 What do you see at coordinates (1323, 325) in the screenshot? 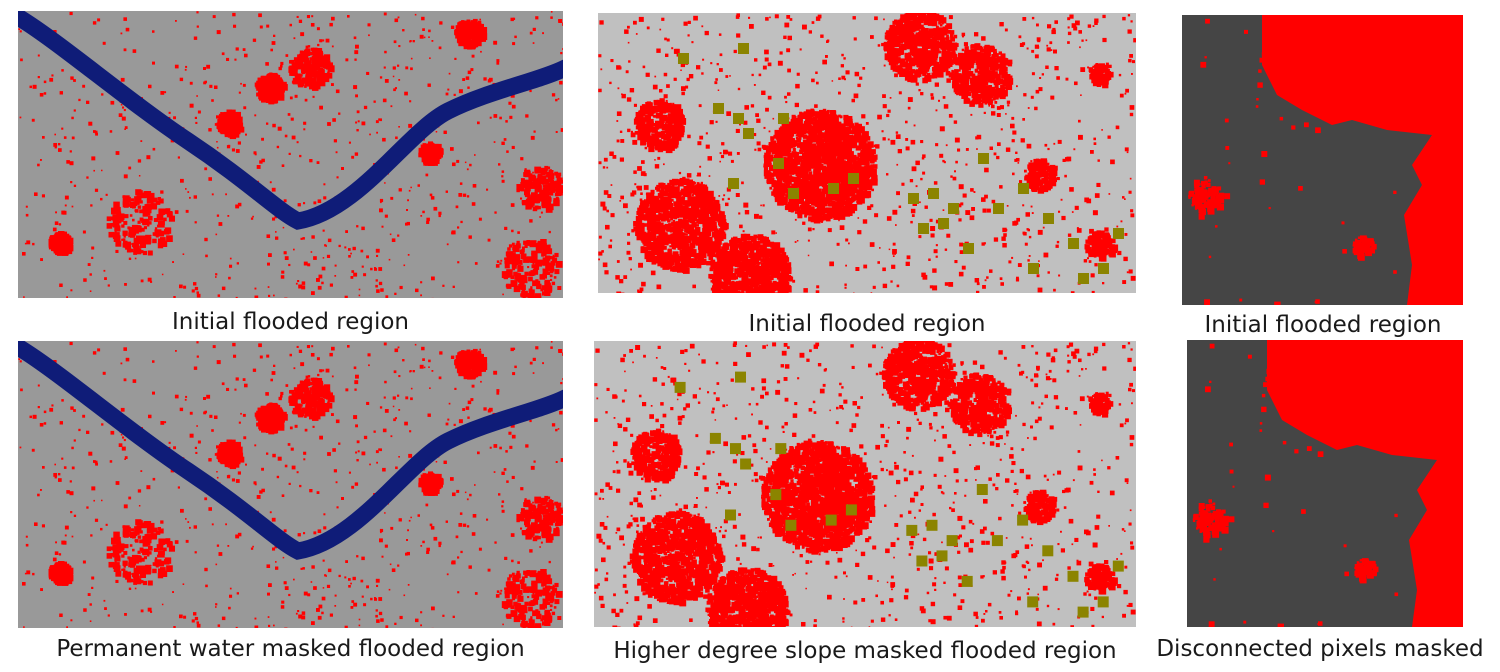
I see `caption-col3-top: Initial flooded region` at bounding box center [1323, 325].